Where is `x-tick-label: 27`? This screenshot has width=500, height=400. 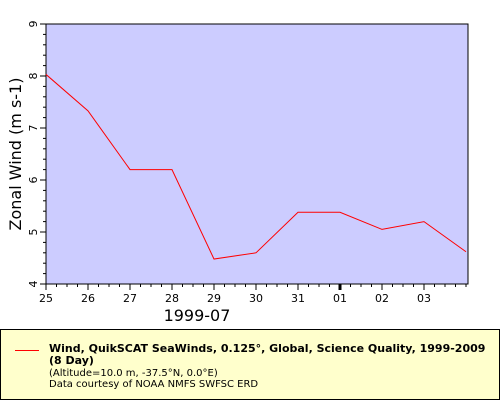
x-tick-label: 27 is located at coordinates (130, 298).